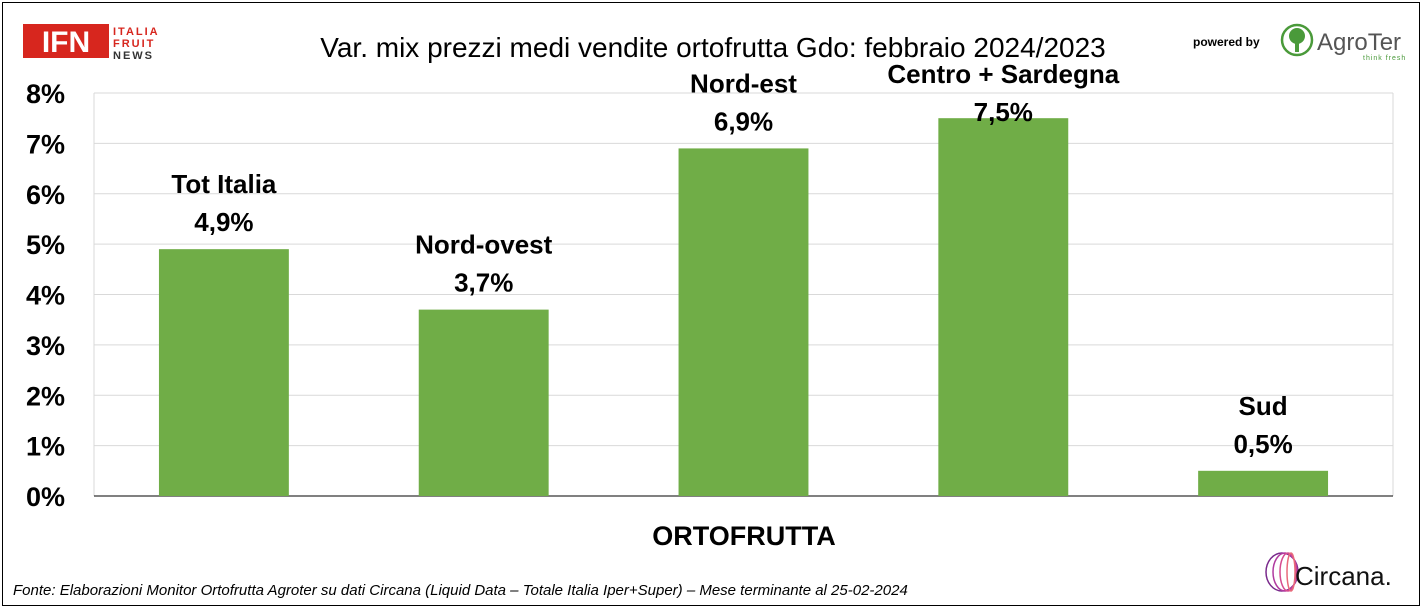  Describe the element at coordinates (224, 184) in the screenshot. I see `category-label: Tot Italia` at that location.